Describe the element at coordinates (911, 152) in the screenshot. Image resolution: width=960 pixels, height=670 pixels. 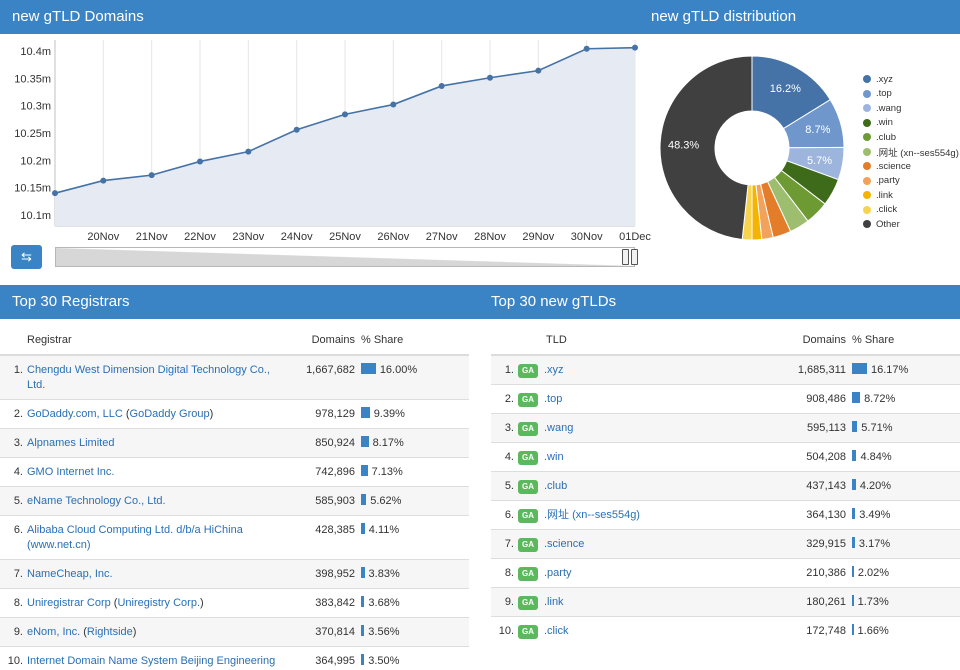
I see `legend-item: .网址 (xn--ses554g)` at that location.